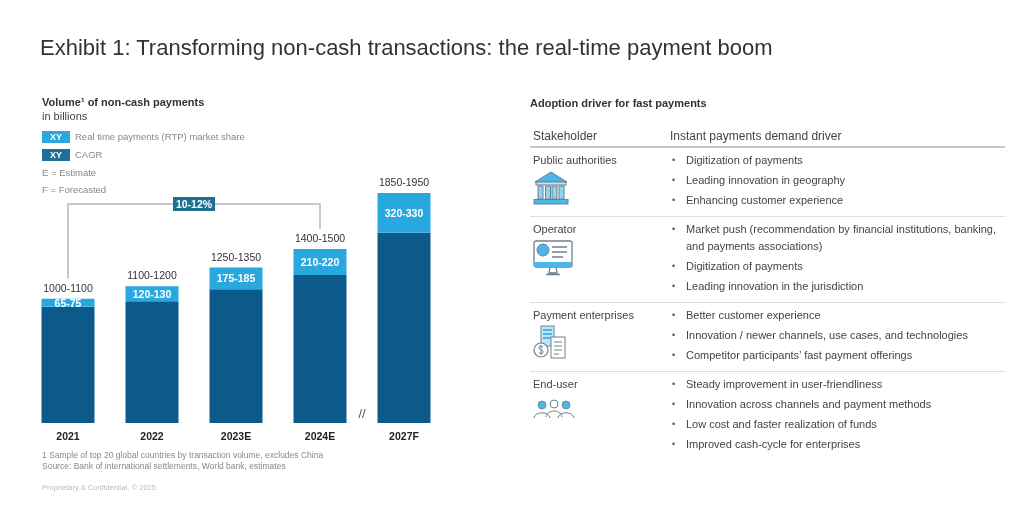 This screenshot has height=526, width=1024. Describe the element at coordinates (236, 278) in the screenshot. I see `data-label: 175-185` at that location.